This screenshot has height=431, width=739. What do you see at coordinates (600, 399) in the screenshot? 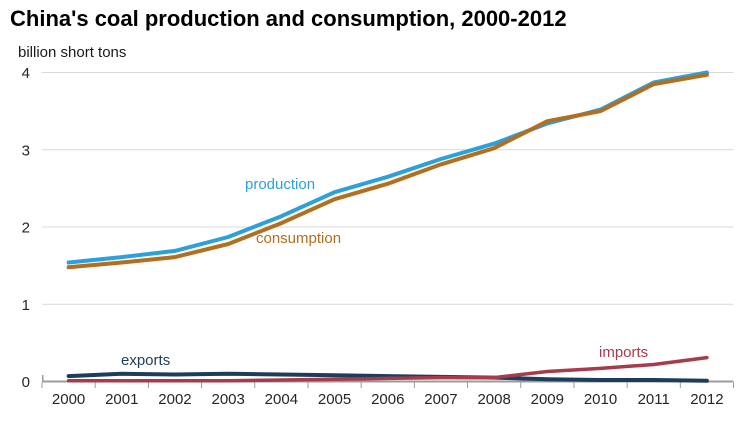
I see `x-tick-label: 2010` at bounding box center [600, 399].